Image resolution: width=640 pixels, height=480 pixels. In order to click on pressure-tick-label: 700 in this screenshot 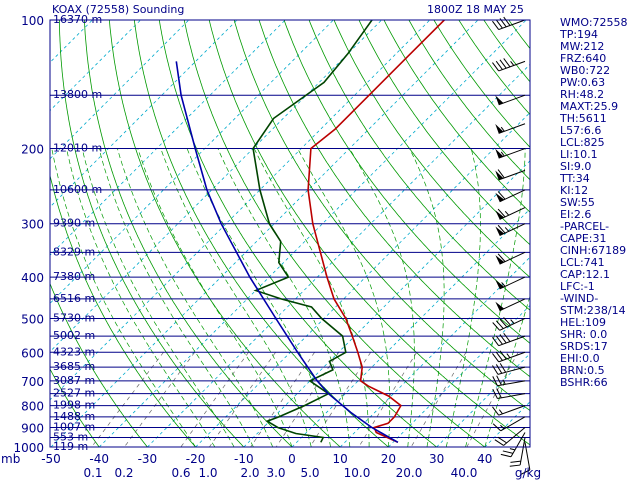, I will do `click(32, 382)`.